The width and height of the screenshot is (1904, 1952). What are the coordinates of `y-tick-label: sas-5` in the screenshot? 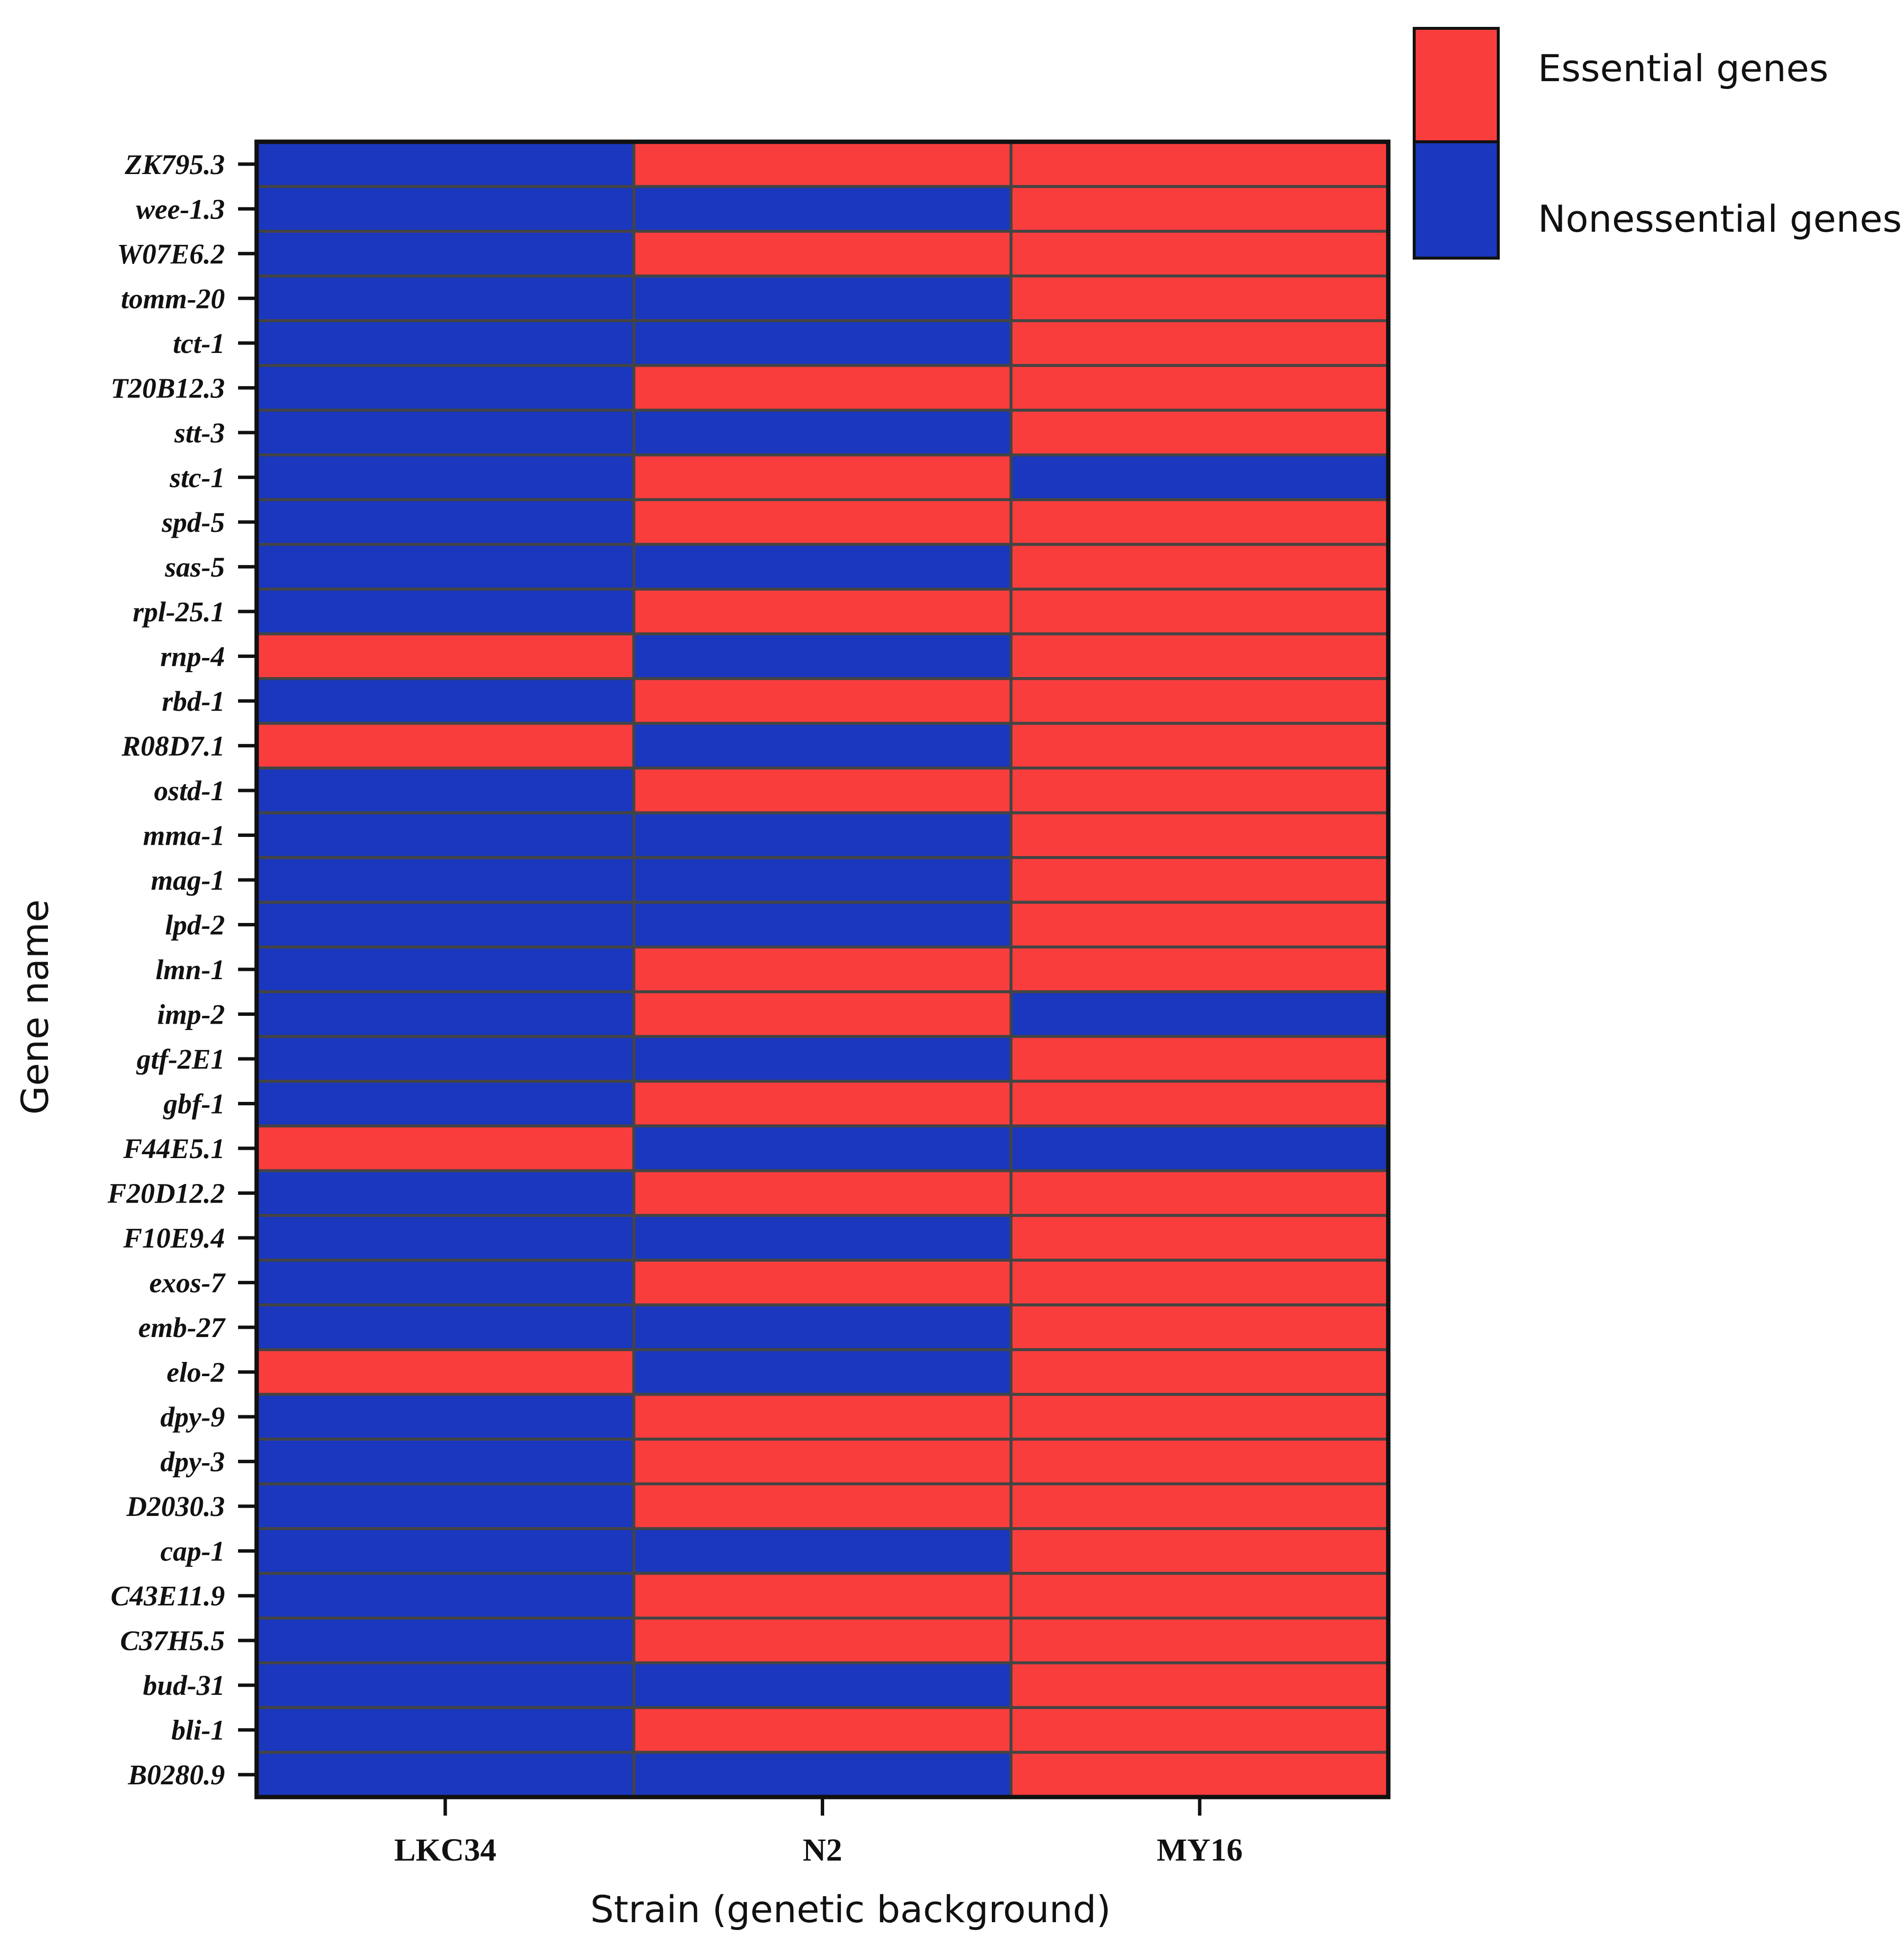 It's located at (195, 567).